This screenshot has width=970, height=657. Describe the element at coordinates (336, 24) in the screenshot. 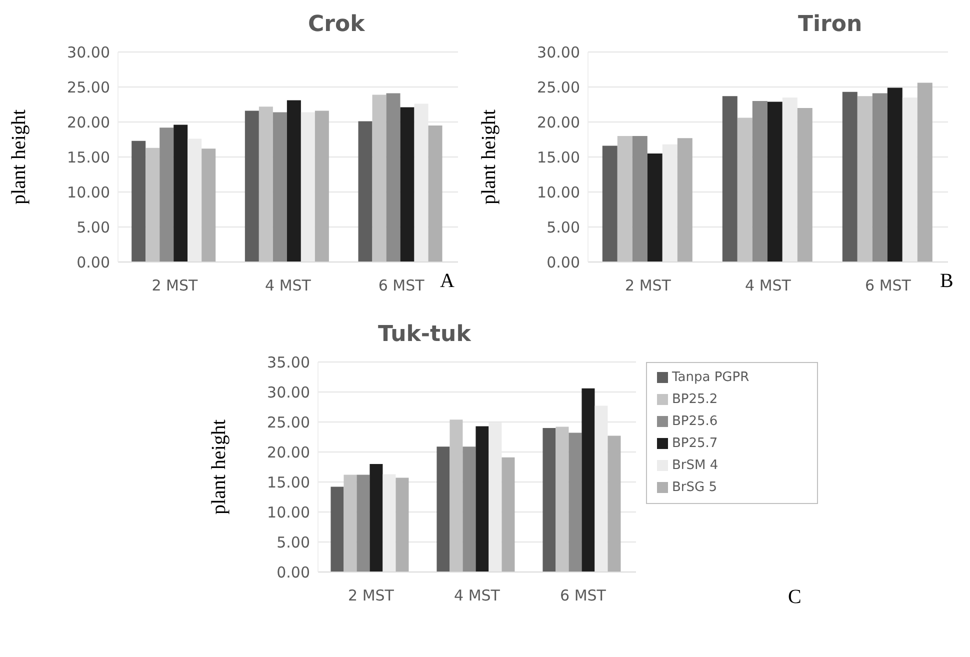

I see `chart-title: Crok` at that location.